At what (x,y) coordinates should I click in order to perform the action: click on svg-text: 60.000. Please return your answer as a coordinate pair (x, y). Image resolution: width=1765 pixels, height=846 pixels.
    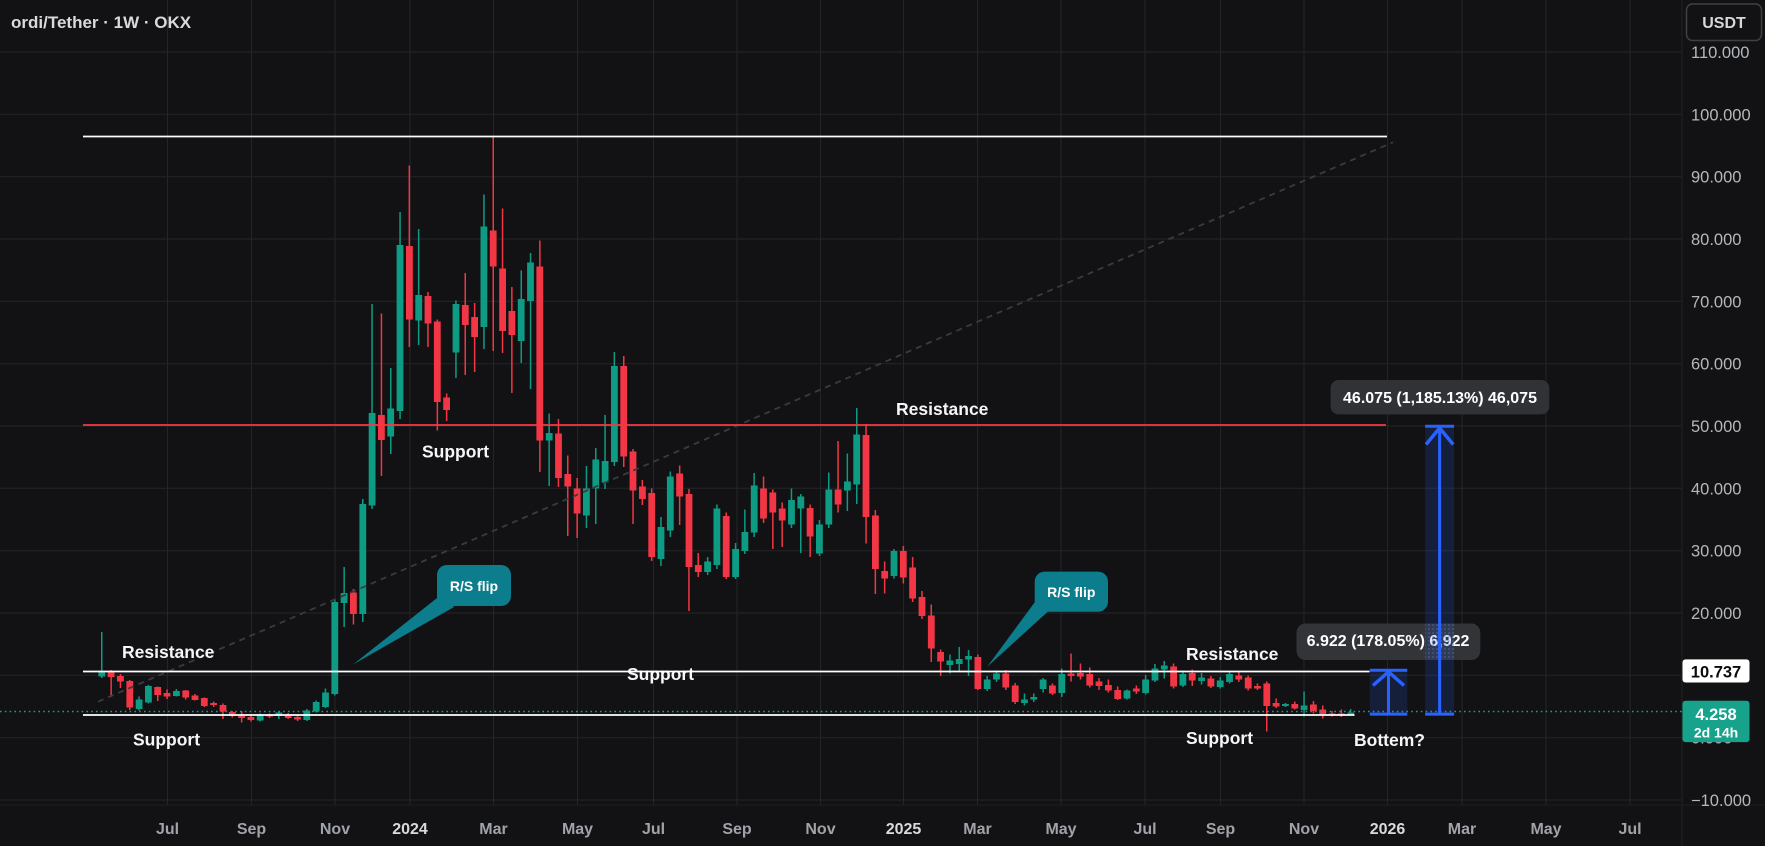
    Looking at the image, I should click on (1716, 365).